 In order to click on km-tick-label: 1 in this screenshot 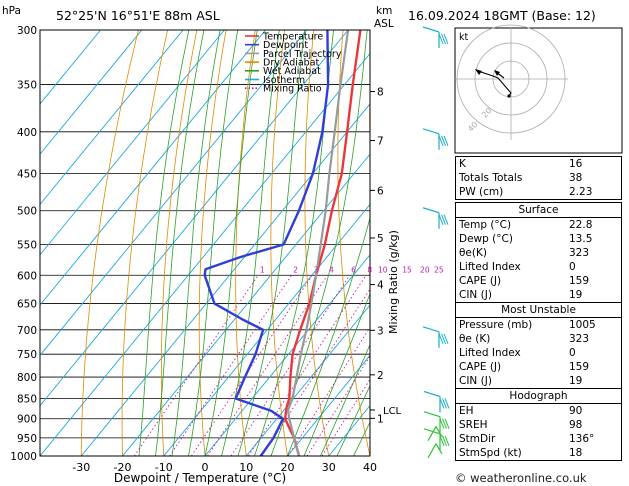, I will do `click(380, 419)`.